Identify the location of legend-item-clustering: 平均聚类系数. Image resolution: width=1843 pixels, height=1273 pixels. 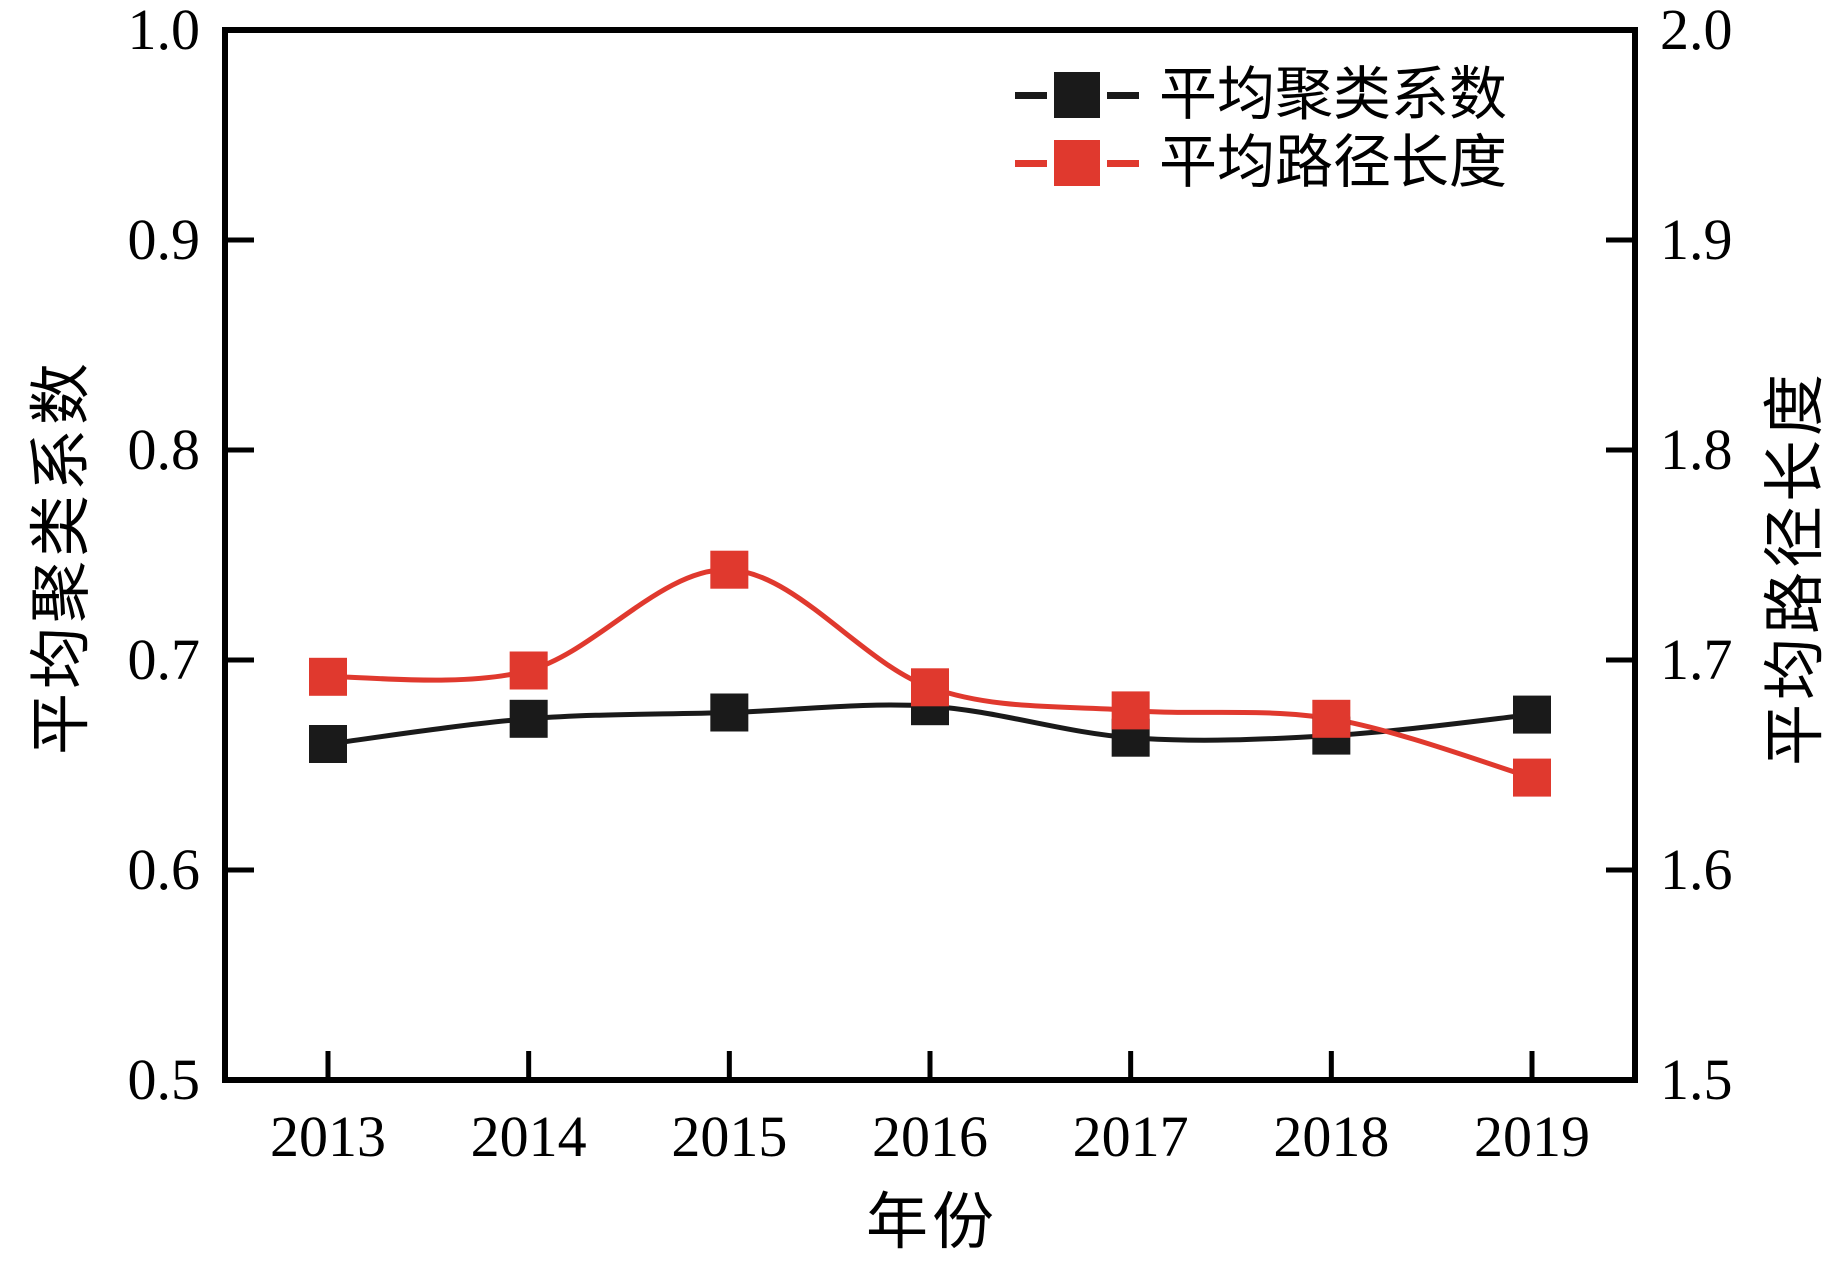
(1261, 95).